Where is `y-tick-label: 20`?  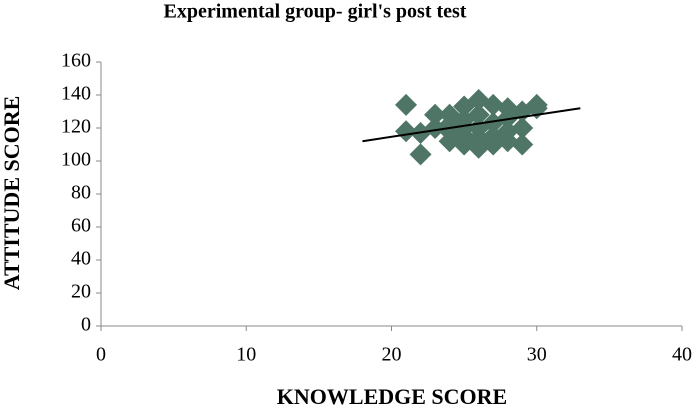
y-tick-label: 20 is located at coordinates (81, 292).